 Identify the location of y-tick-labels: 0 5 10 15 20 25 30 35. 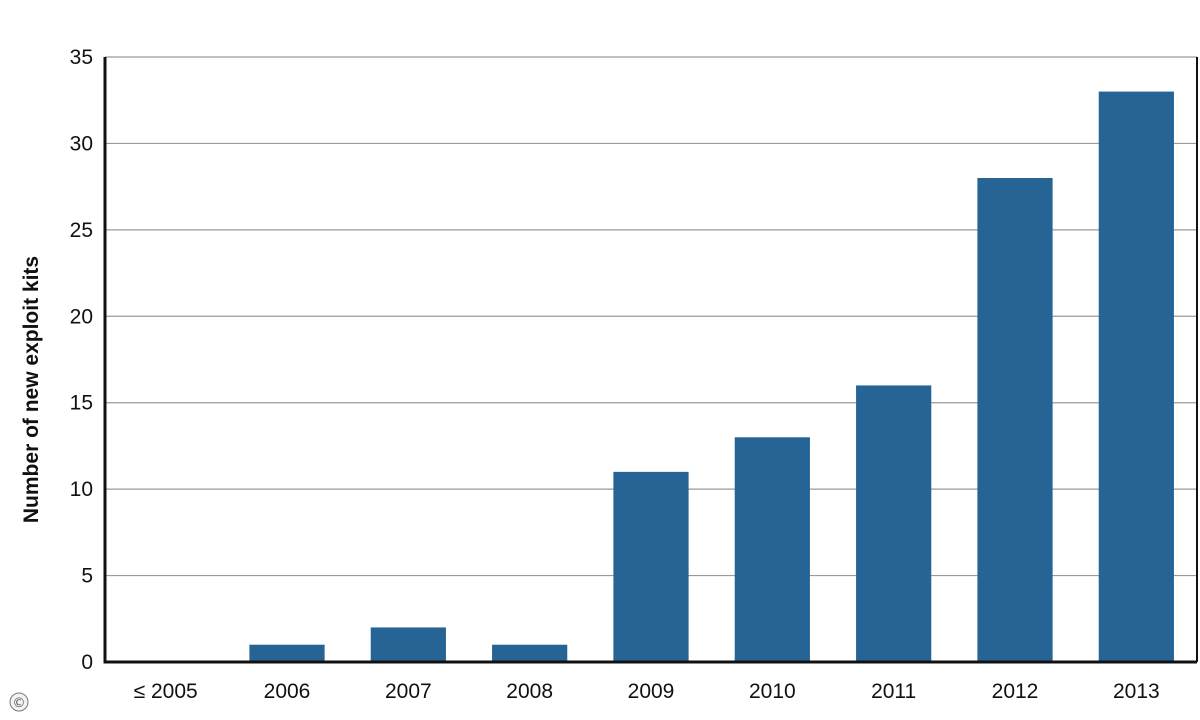
(81, 360).